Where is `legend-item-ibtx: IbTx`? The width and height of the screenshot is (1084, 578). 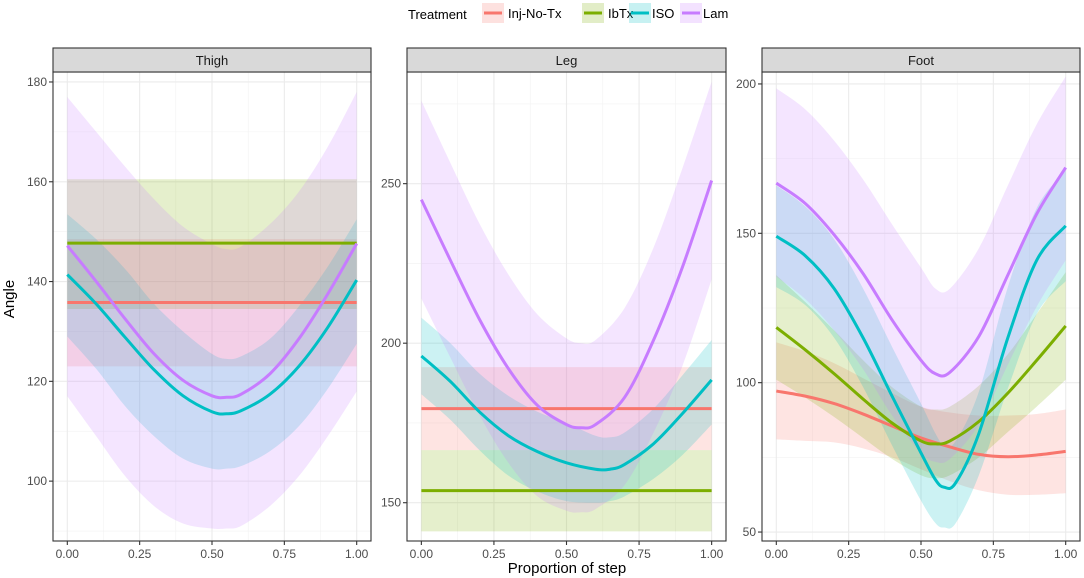 legend-item-ibtx: IbTx is located at coordinates (608, 13).